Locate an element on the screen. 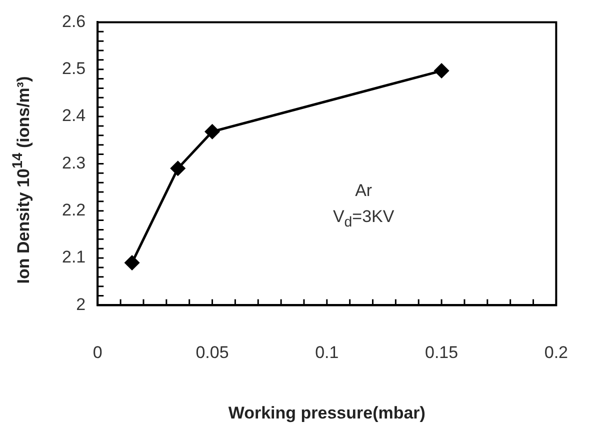  y-tick-label: 2.1 is located at coordinates (74, 257).